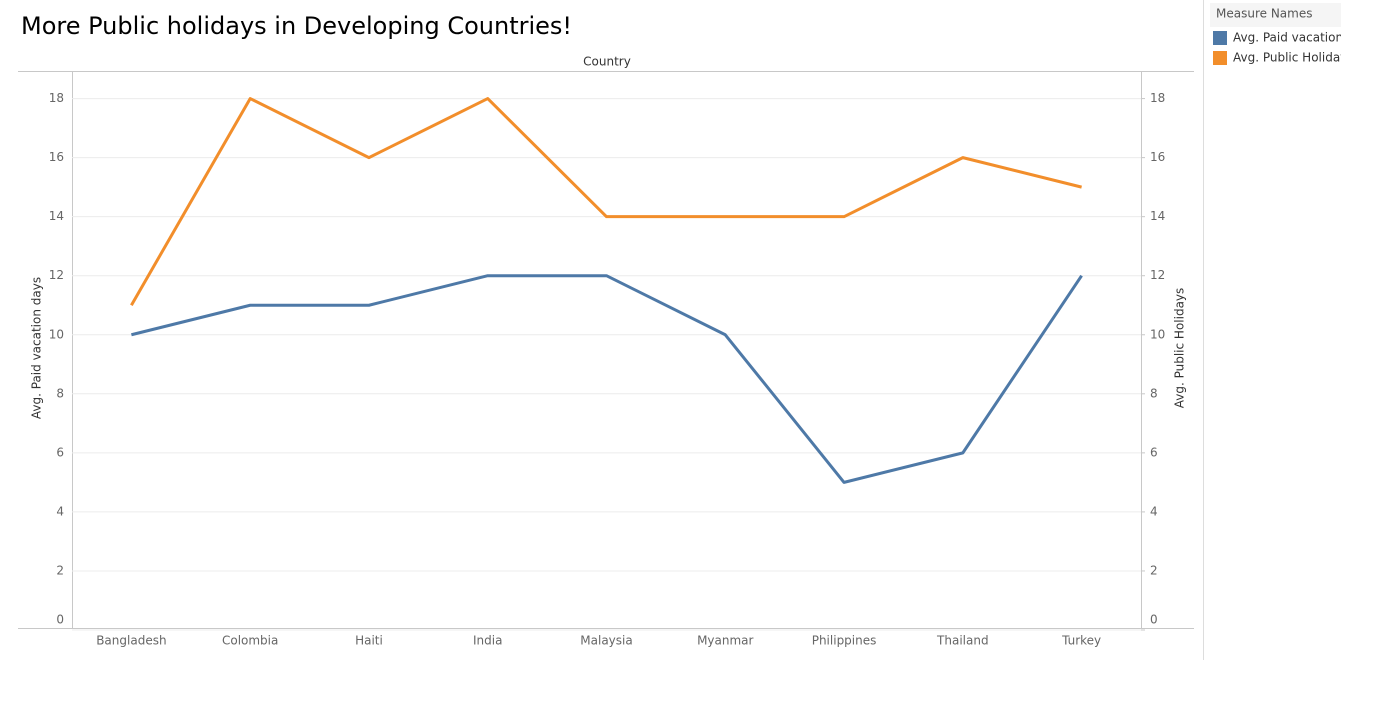 Image resolution: width=1390 pixels, height=704 pixels. What do you see at coordinates (607, 62) in the screenshot?
I see `x-header: Country` at bounding box center [607, 62].